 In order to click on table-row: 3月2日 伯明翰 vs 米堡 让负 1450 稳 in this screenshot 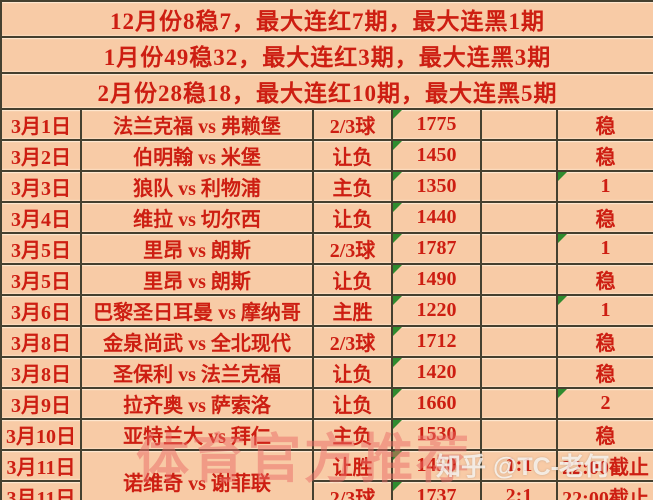, I will do `click(326, 155)`.